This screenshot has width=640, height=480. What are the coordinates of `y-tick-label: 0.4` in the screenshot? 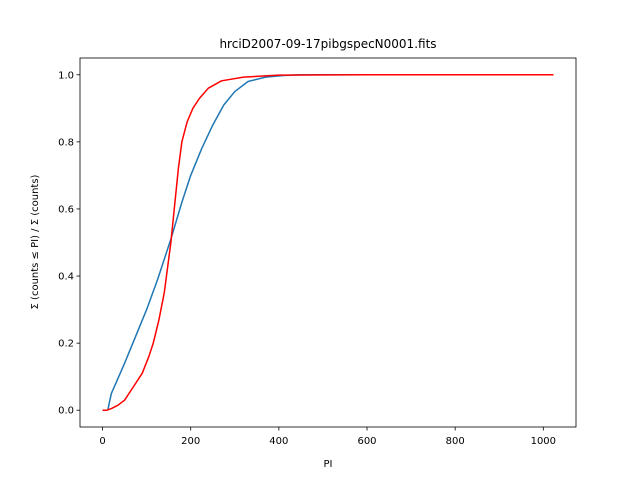 It's located at (66, 277).